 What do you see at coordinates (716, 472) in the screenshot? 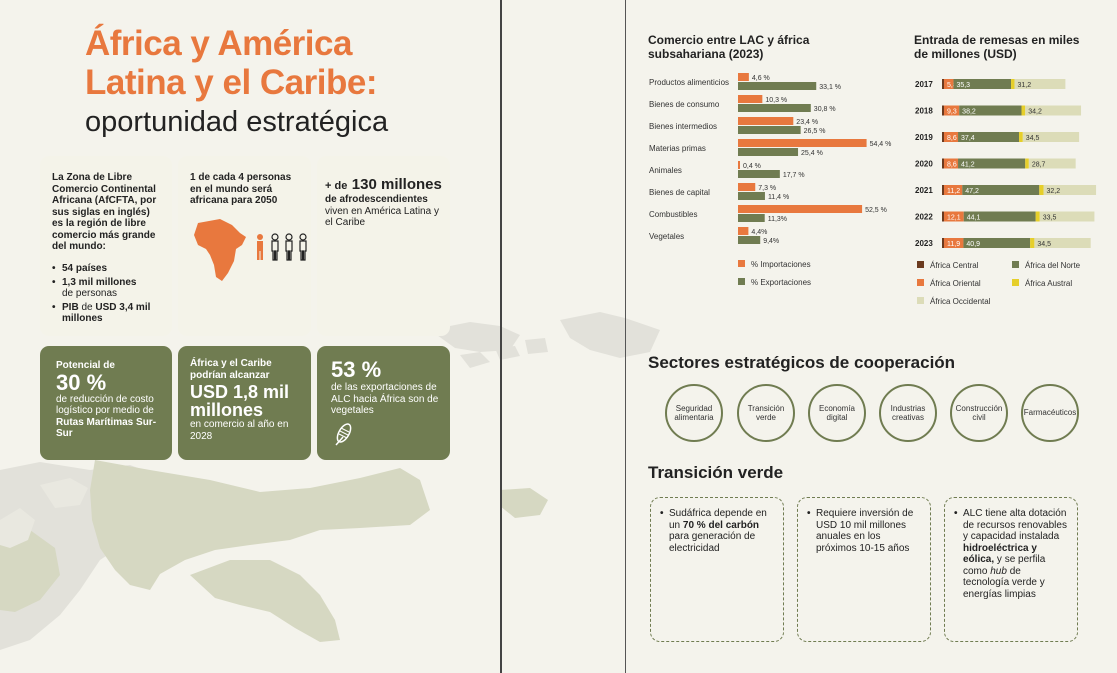
I see `green-title: Transición verde` at bounding box center [716, 472].